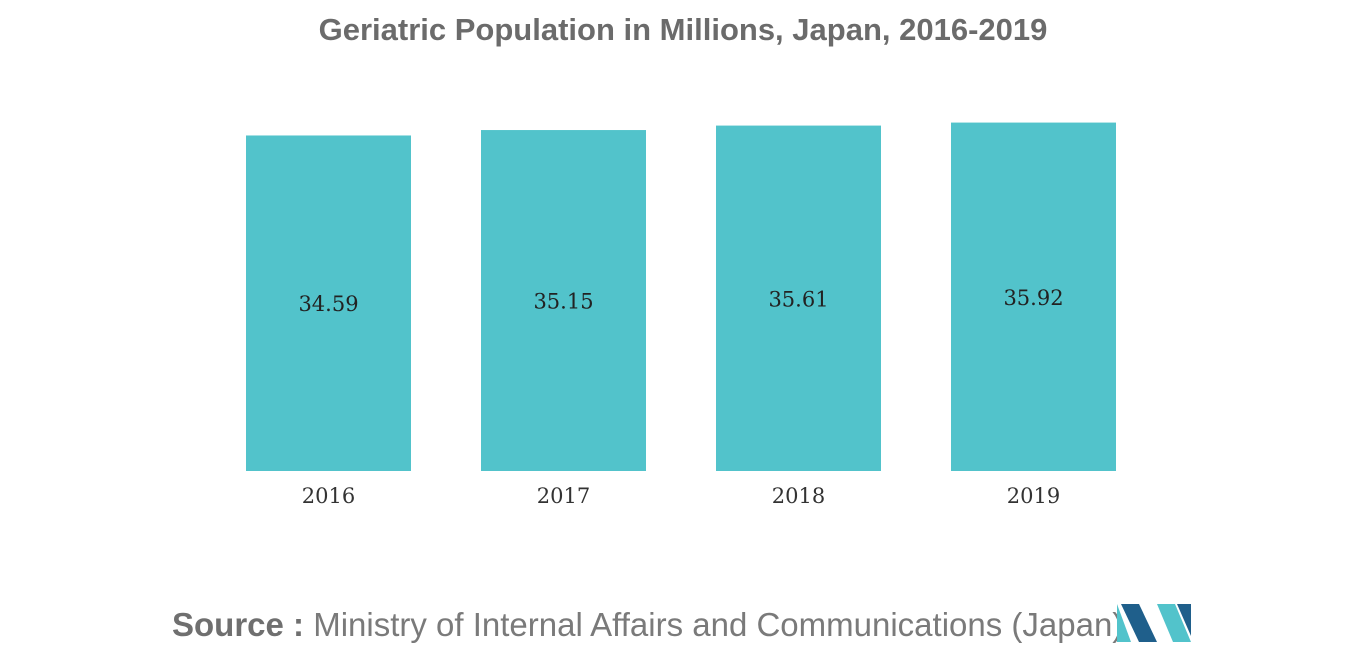  I want to click on bar-2019, so click(1033, 297).